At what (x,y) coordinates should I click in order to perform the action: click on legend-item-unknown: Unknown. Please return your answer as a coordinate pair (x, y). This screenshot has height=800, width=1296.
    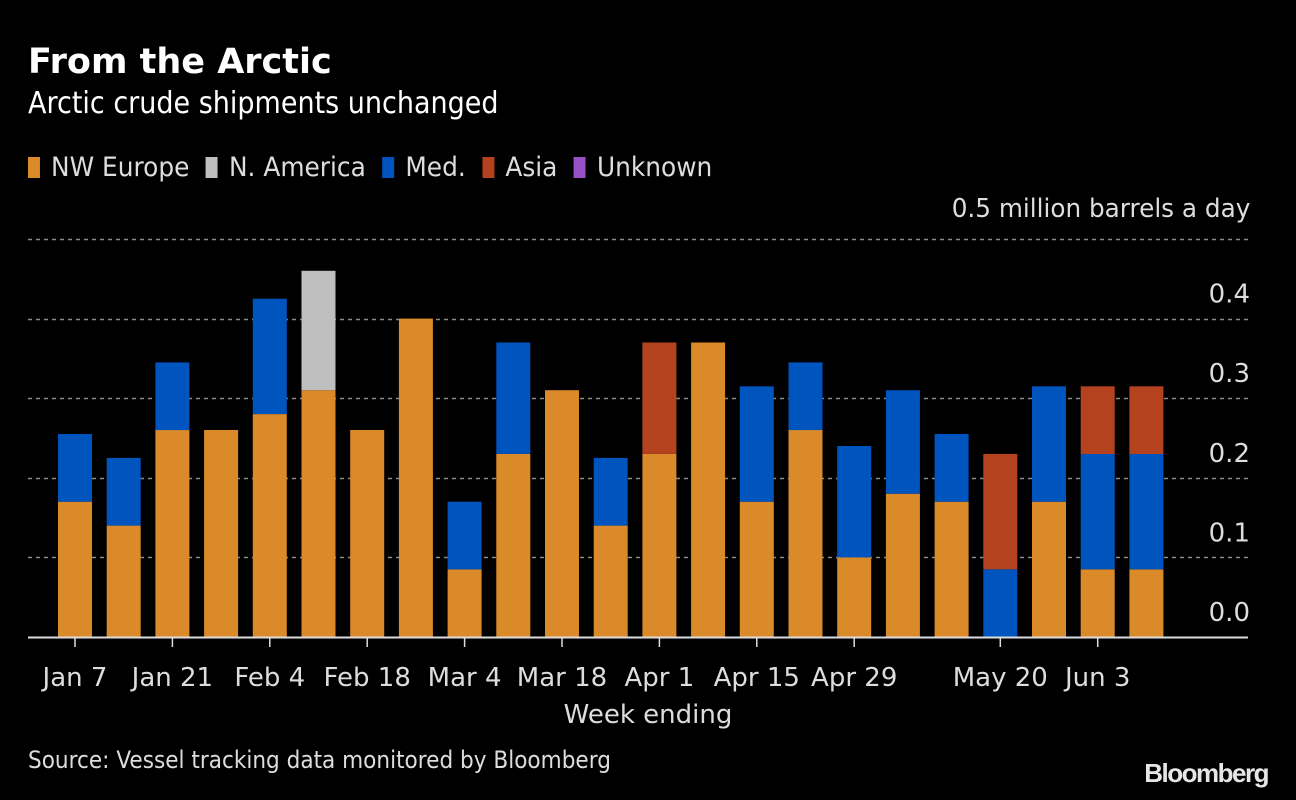
    Looking at the image, I should click on (643, 167).